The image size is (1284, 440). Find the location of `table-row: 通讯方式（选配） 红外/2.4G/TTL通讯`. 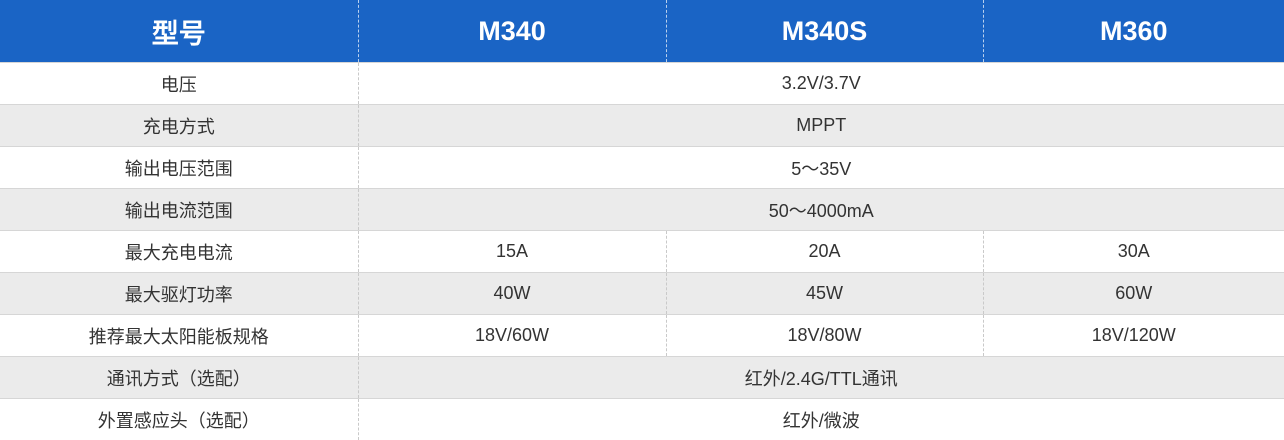

table-row: 通讯方式（选配） 红外/2.4G/TTL通讯 is located at coordinates (642, 378).